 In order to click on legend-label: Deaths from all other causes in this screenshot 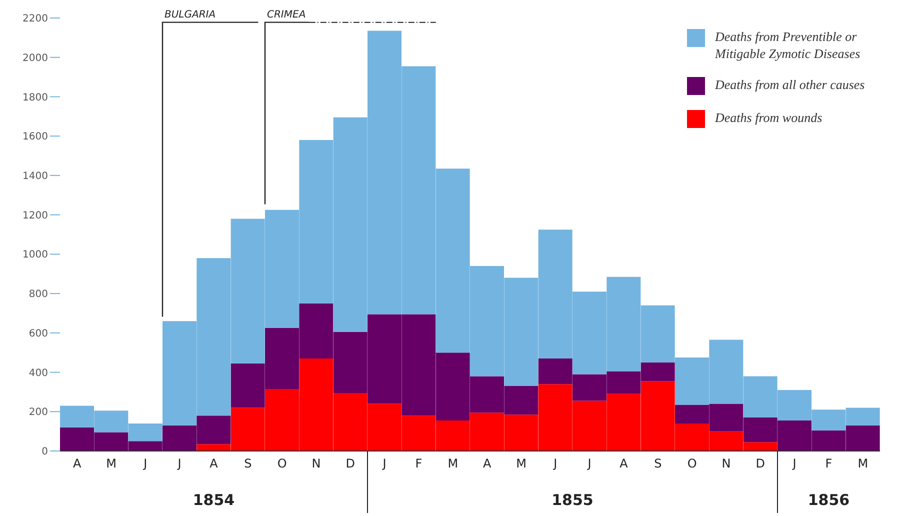, I will do `click(790, 84)`.